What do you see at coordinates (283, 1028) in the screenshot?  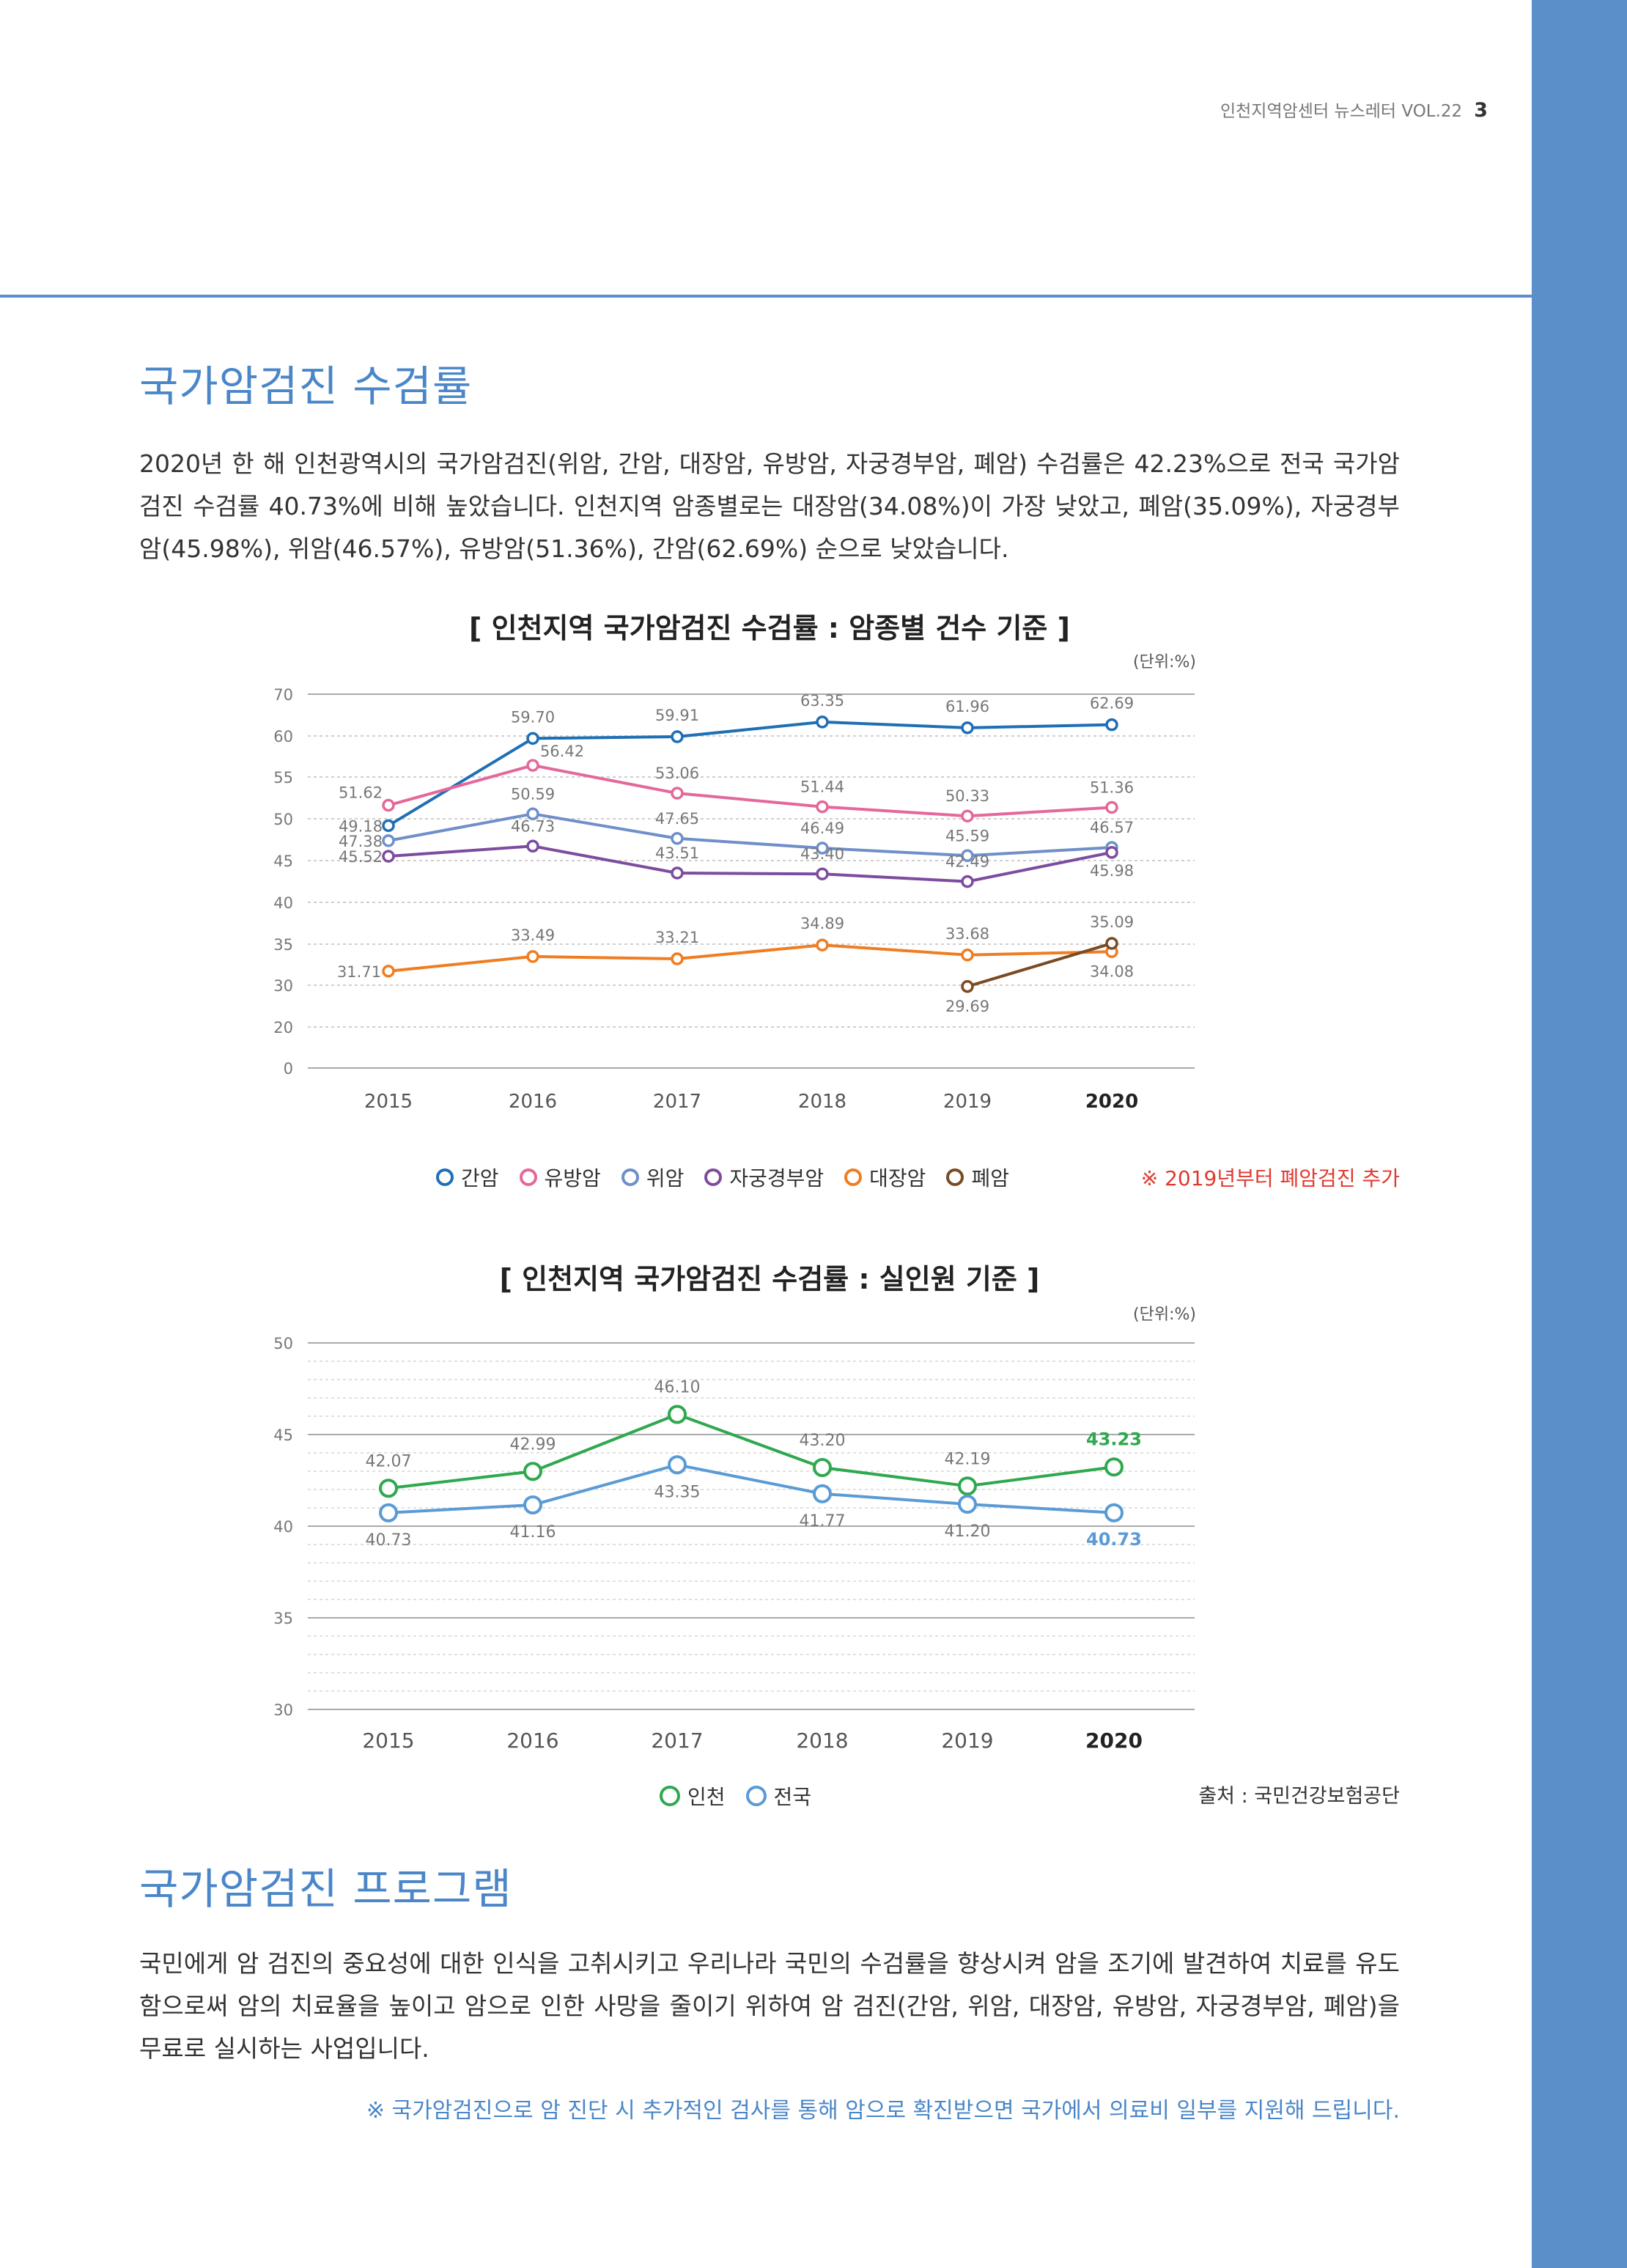 I see `chart1-y-tick-label: 20` at bounding box center [283, 1028].